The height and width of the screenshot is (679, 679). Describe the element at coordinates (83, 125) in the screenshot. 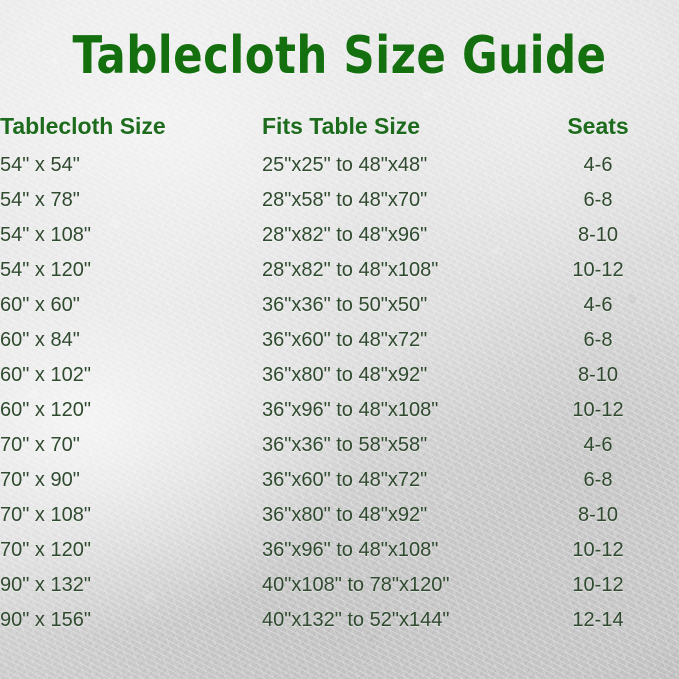

I see `column-header-tablecloth-size: Tablecloth Size` at that location.